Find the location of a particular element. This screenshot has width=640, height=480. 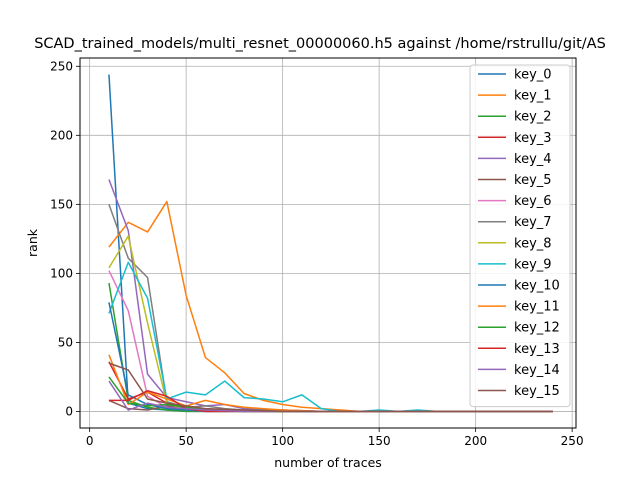

y-axis-label: rank is located at coordinates (32, 242).